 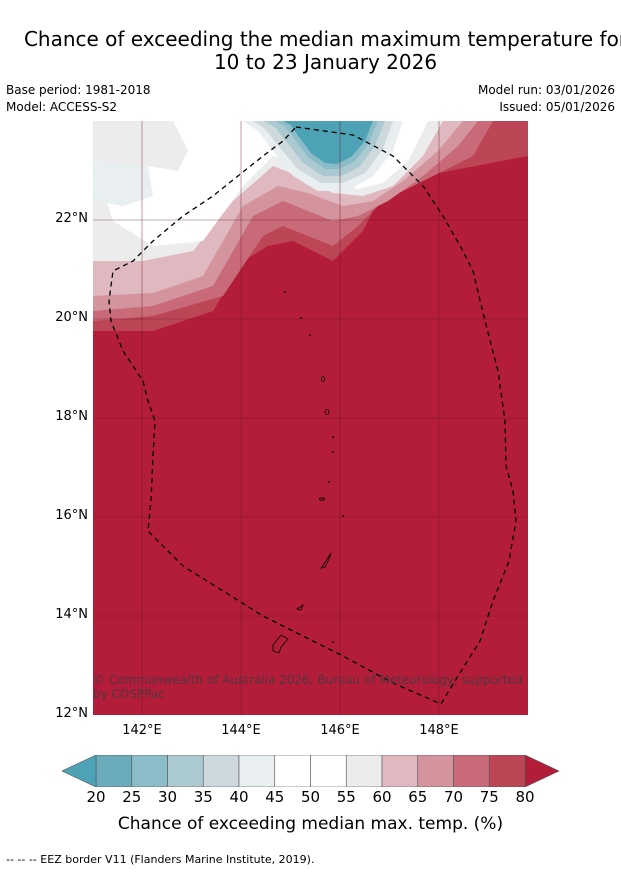 What do you see at coordinates (557, 107) in the screenshot?
I see `issued-date: Issued: 05/01/2026` at bounding box center [557, 107].